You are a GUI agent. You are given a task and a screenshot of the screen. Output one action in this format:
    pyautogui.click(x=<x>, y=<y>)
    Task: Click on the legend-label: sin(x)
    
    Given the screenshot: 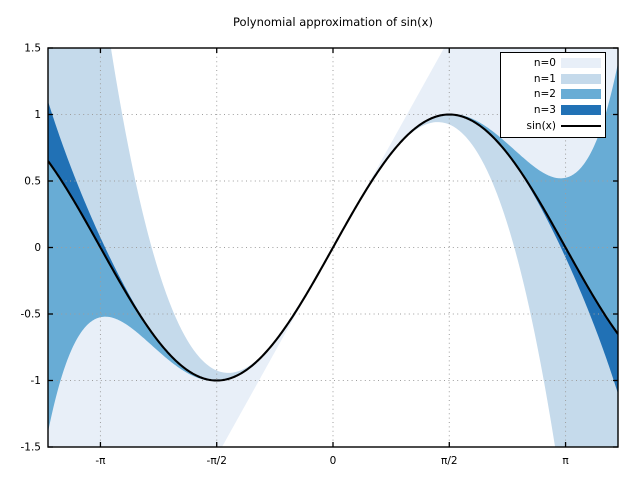 What is the action you would take?
    pyautogui.click(x=541, y=126)
    